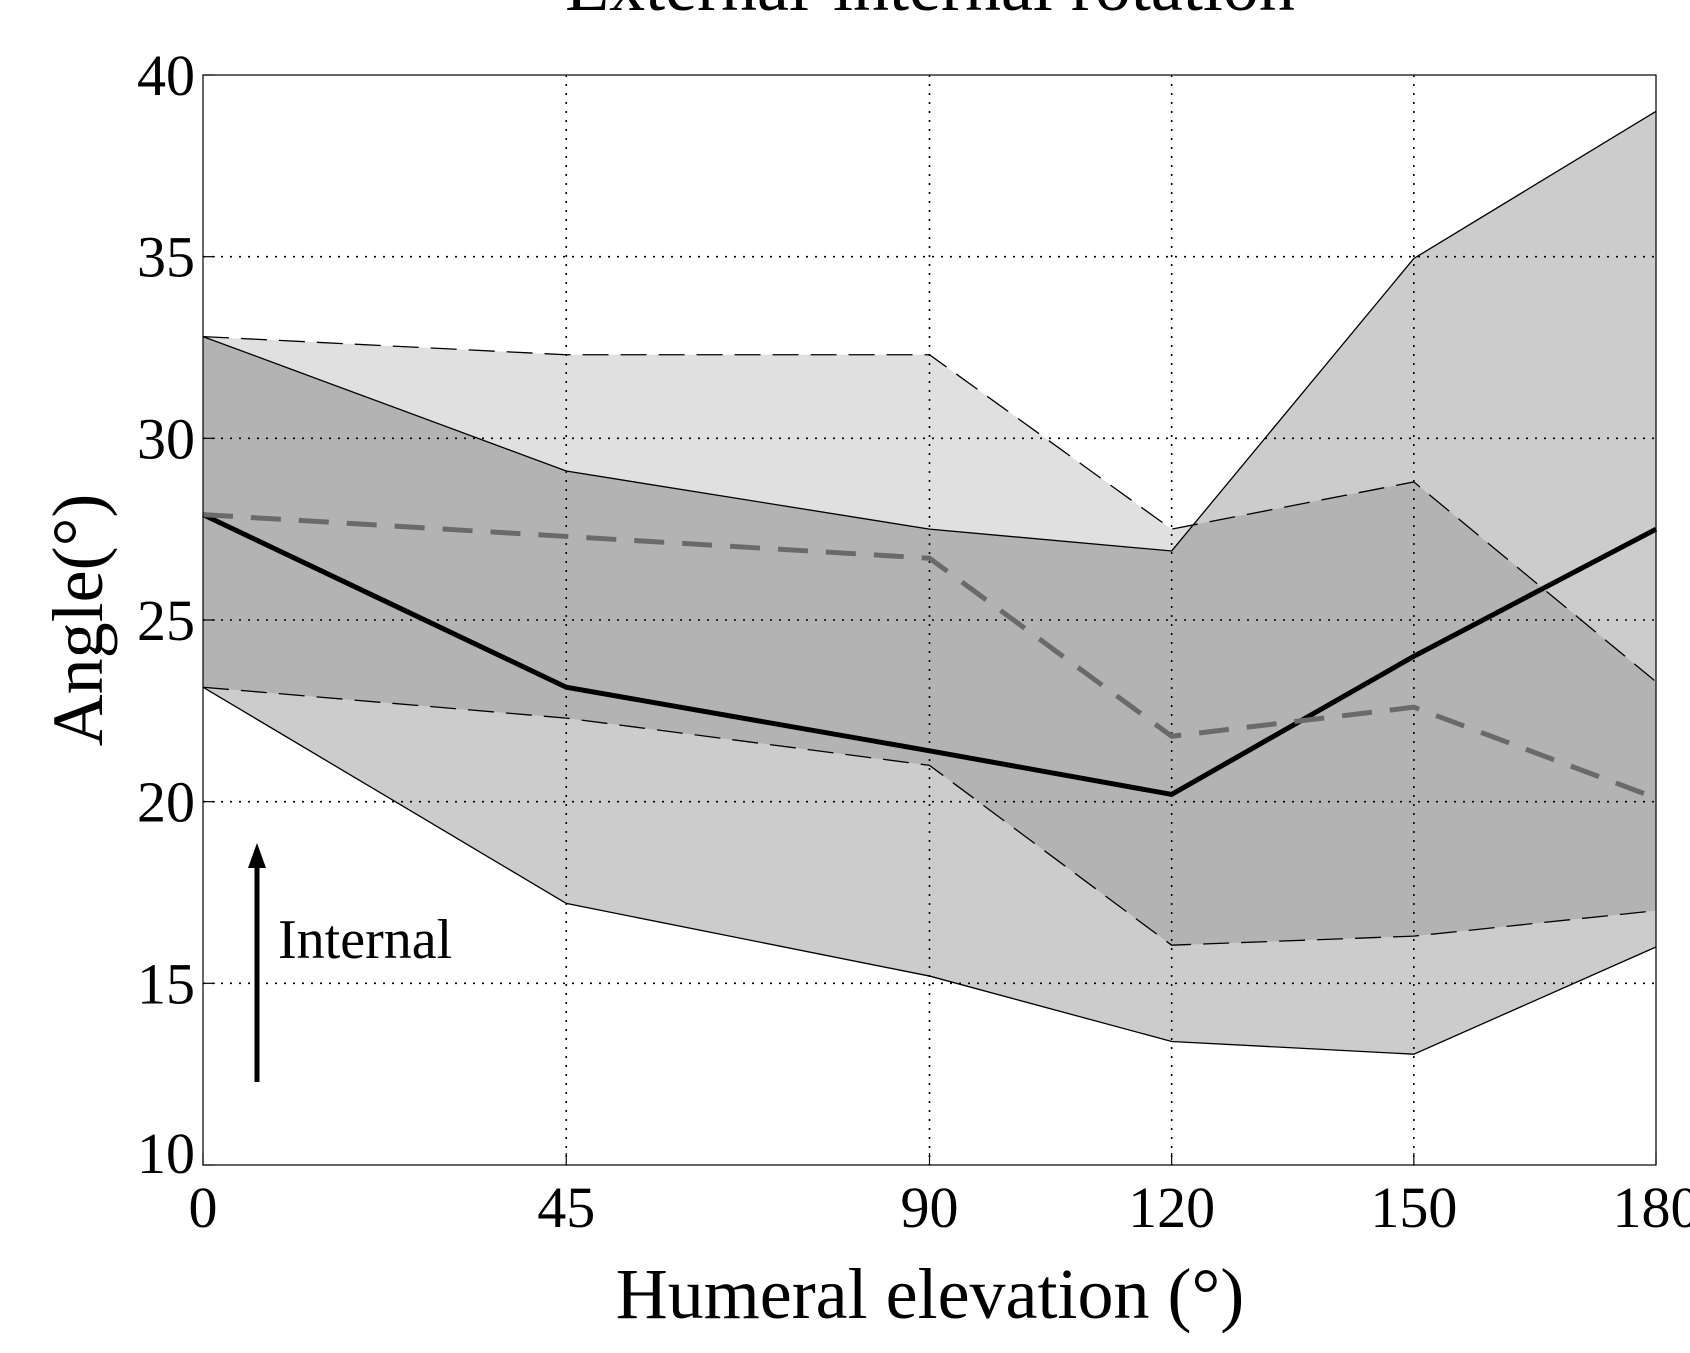 The image size is (1690, 1353). Describe the element at coordinates (257, 855) in the screenshot. I see `arrowhead-icon` at that location.